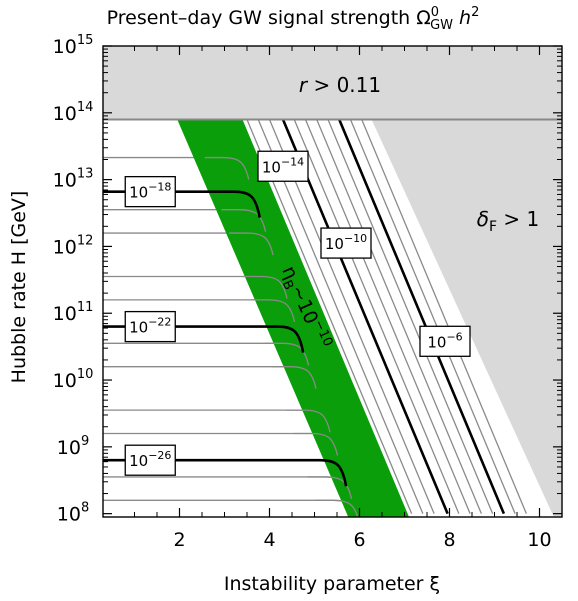 Image resolution: width=578 pixels, height=601 pixels. I want to click on region-label-r-value: > 0.11, so click(344, 85).